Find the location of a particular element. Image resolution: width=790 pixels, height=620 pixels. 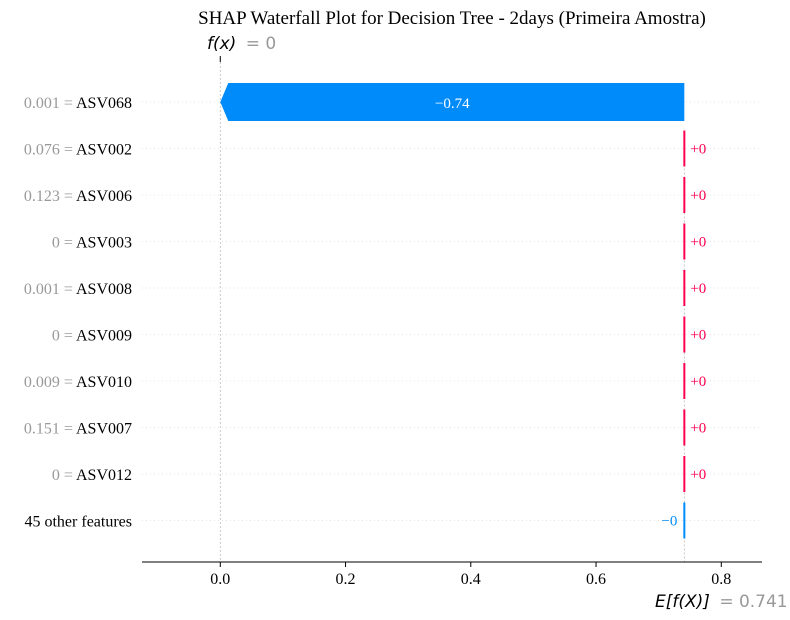

base-value-label: E[f(X)] = 0.741 is located at coordinates (721, 602).